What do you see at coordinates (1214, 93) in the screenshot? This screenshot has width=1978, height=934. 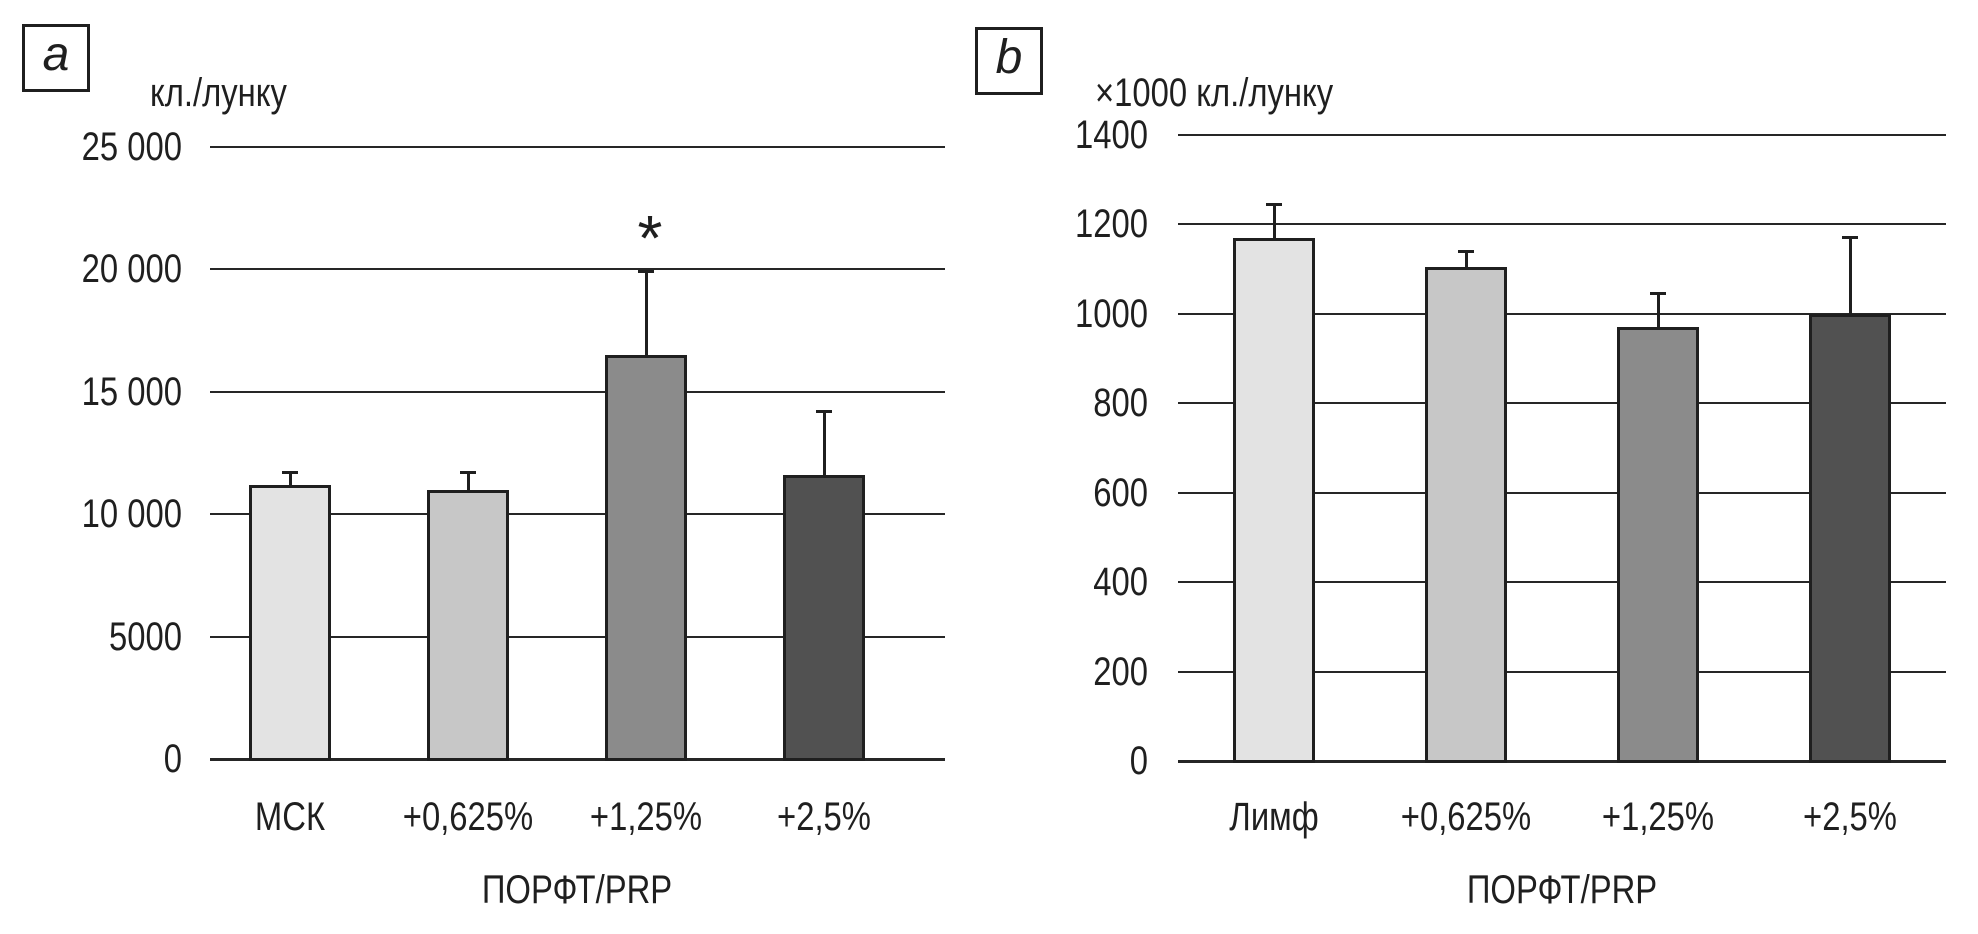 I see `panel-b-y-axis-title: ×1000 кл./лунку` at bounding box center [1214, 93].